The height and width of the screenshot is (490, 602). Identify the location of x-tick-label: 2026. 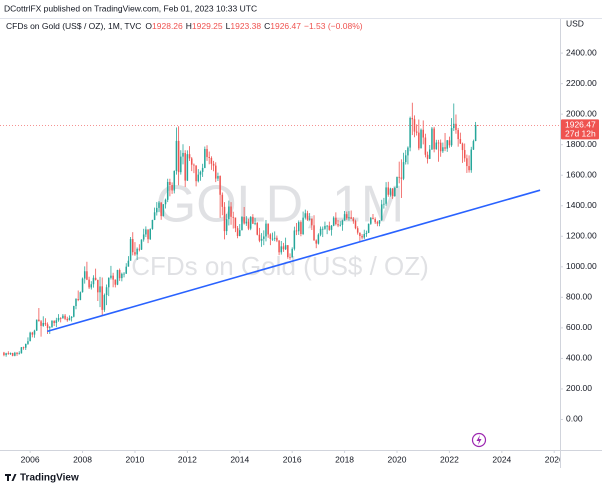
(554, 459).